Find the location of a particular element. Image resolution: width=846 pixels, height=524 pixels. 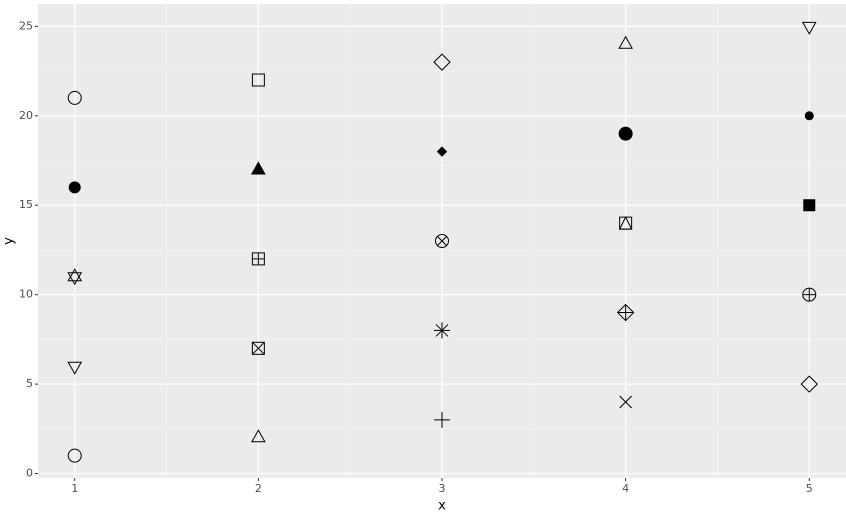

y-tick-label: 20 is located at coordinates (26, 115).